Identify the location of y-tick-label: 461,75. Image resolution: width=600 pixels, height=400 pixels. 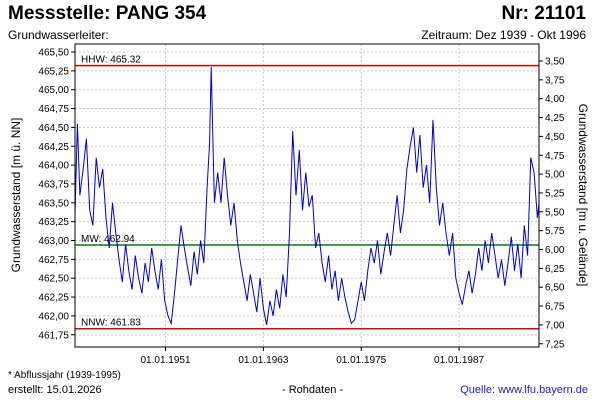
(53, 335).